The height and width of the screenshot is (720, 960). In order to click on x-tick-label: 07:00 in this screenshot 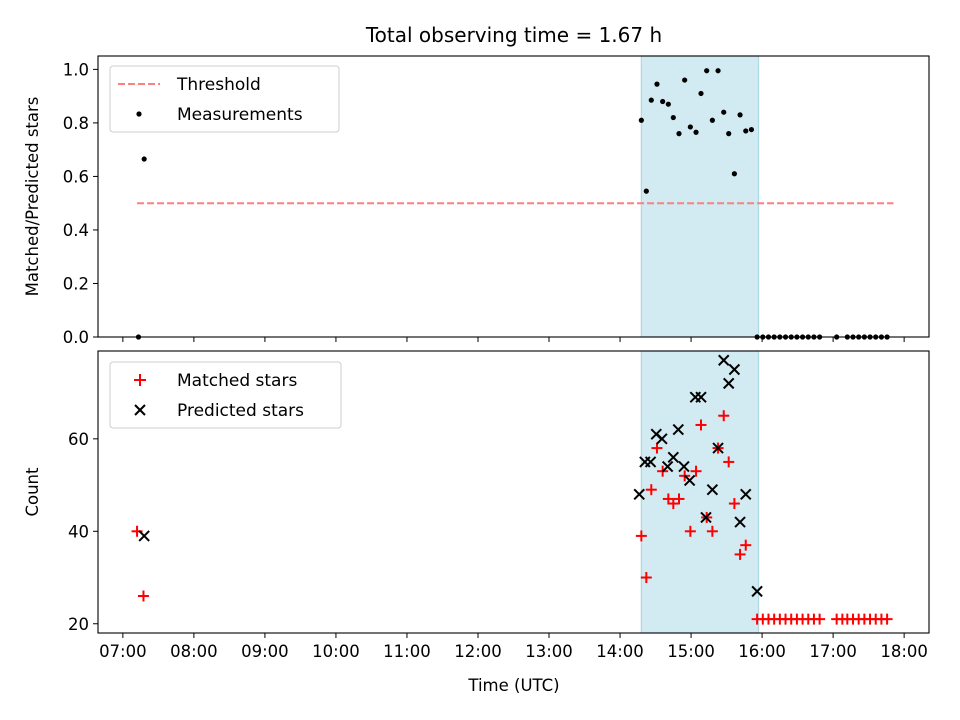, I will do `click(123, 651)`.